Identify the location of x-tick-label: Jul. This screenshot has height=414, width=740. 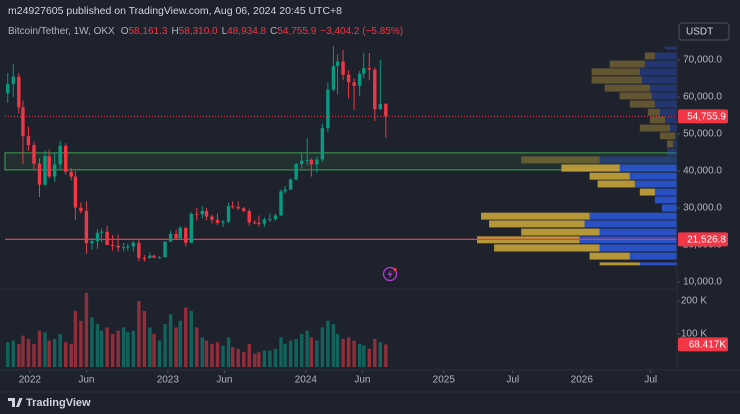
(650, 380).